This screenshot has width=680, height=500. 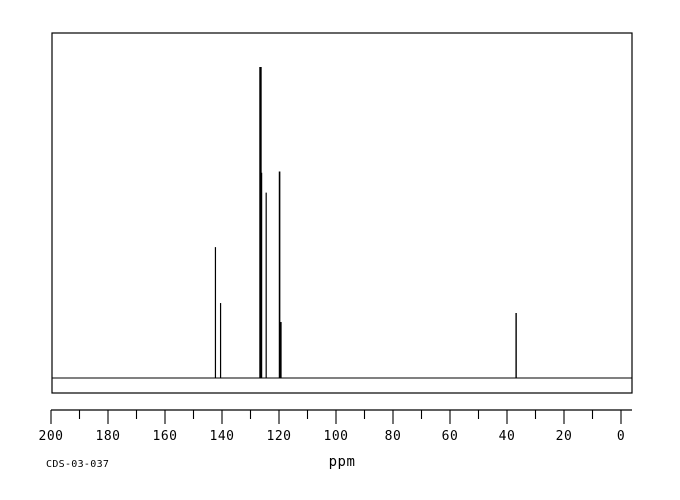 What do you see at coordinates (450, 436) in the screenshot?
I see `tick-label: 60` at bounding box center [450, 436].